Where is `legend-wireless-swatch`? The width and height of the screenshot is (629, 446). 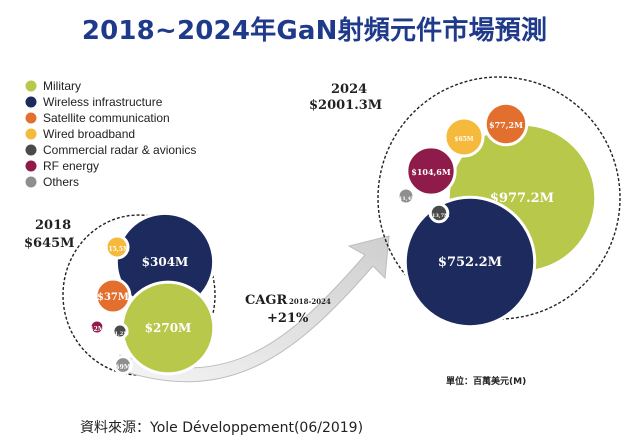 legend-wireless-swatch is located at coordinates (31, 102).